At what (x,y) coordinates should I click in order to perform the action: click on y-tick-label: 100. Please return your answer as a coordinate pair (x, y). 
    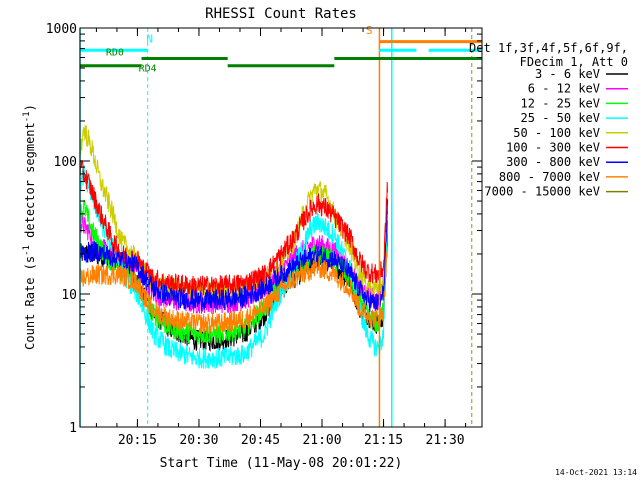
    Looking at the image, I should click on (65, 162).